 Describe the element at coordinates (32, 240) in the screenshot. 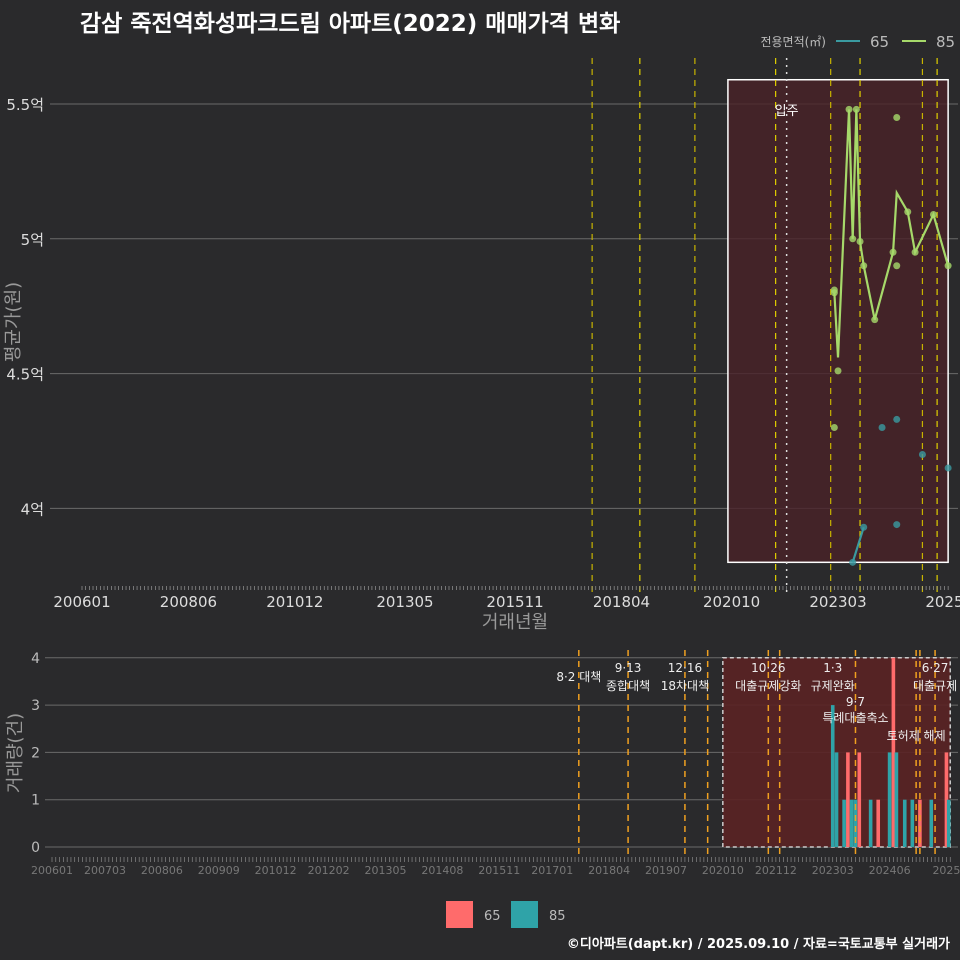

I see `y-tick-label: 5억` at that location.